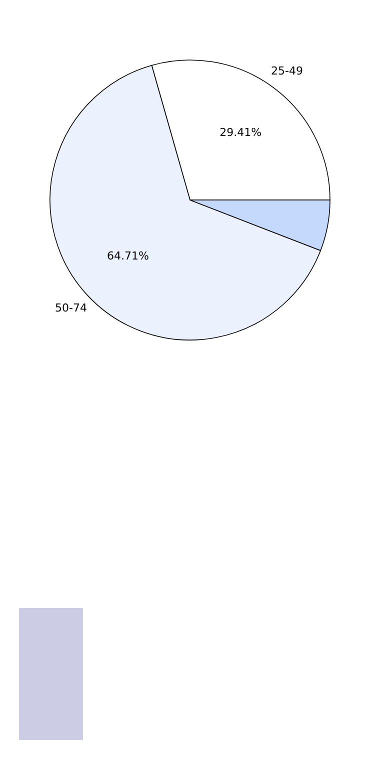 The height and width of the screenshot is (780, 390). I want to click on slice-label: 25-49, so click(287, 71).